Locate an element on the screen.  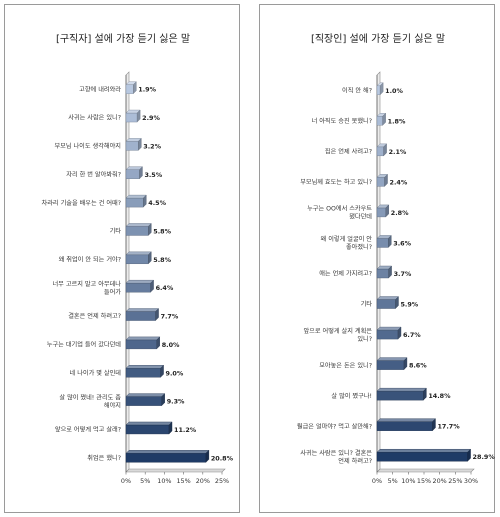
data-label: 17.7% is located at coordinates (448, 427).